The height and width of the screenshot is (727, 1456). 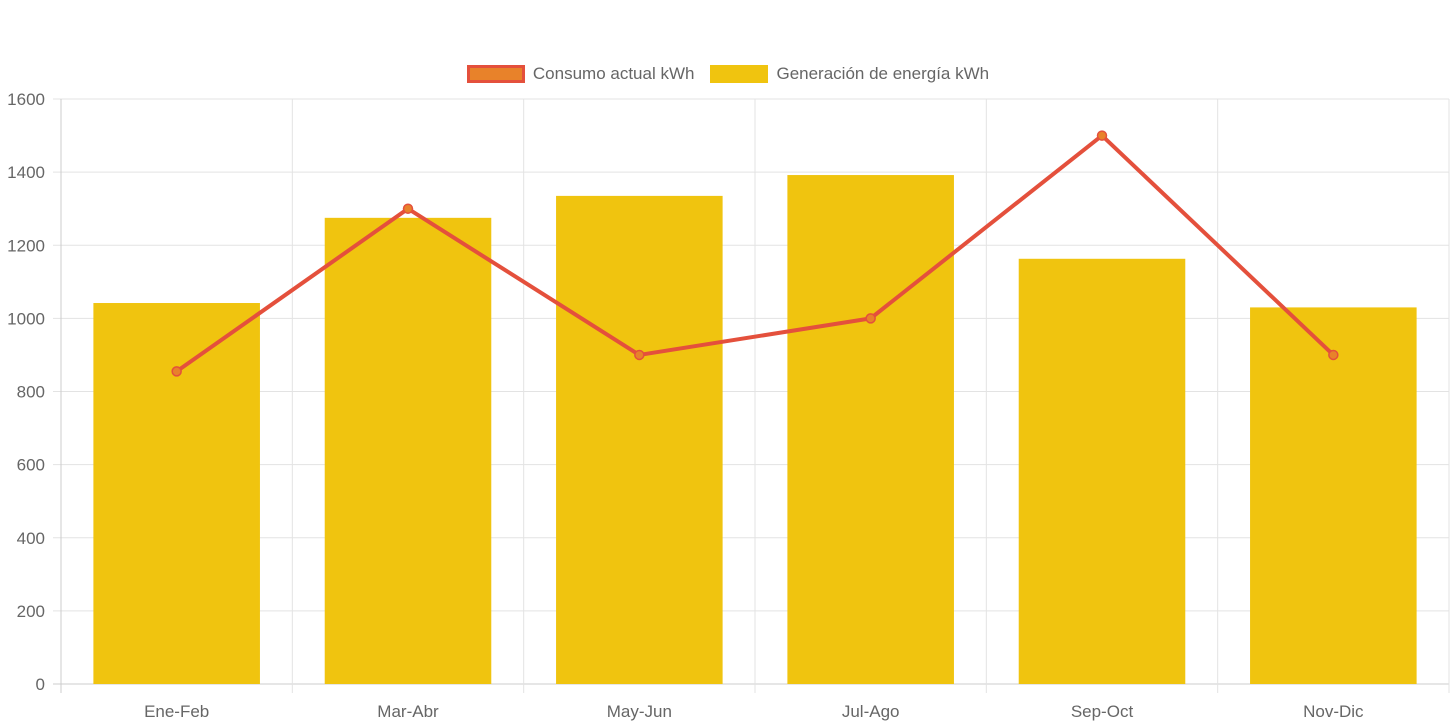 I want to click on x-tick-label-Nov-Dic: Nov-Dic, so click(x=1333, y=711).